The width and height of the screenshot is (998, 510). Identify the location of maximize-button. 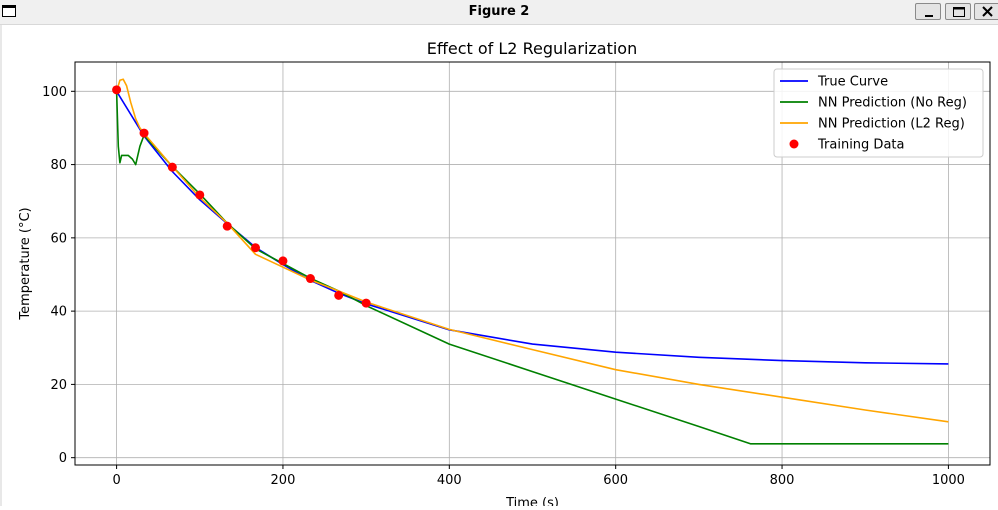
(958, 11).